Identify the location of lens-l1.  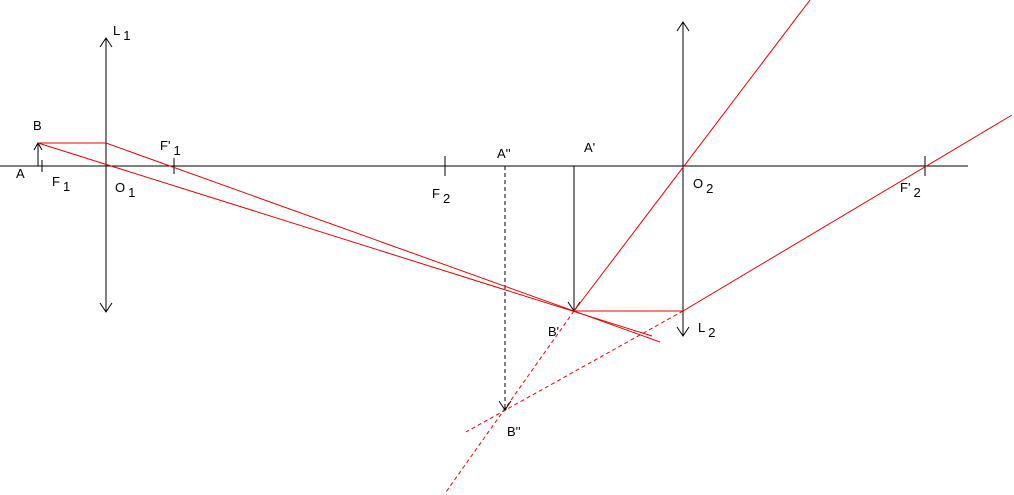
(106, 175).